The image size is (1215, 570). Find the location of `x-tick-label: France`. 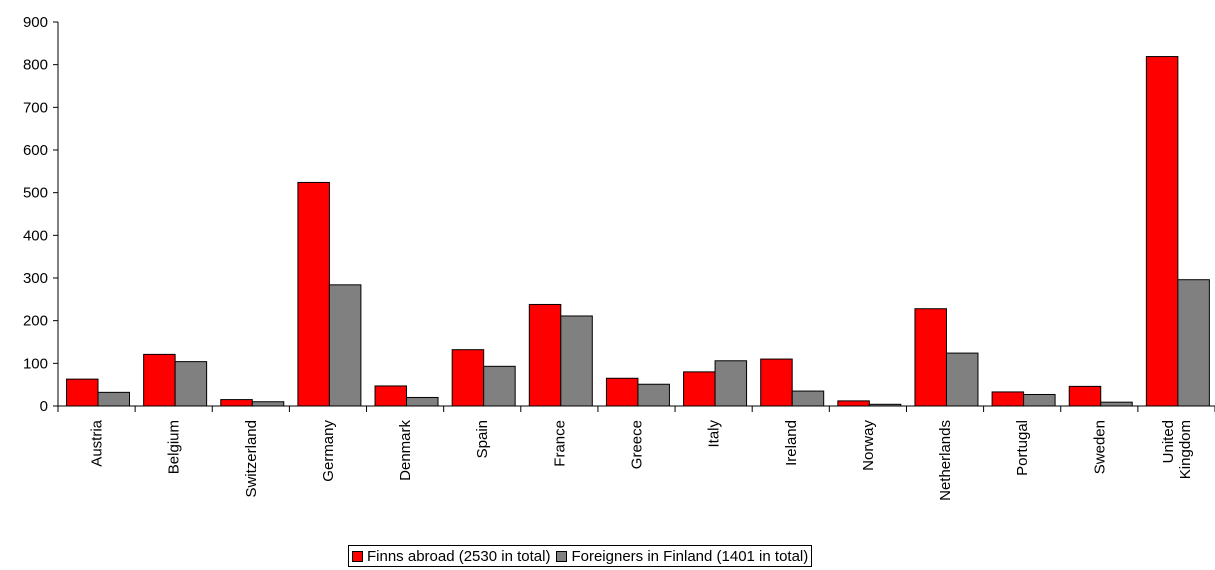

x-tick-label: France is located at coordinates (559, 443).